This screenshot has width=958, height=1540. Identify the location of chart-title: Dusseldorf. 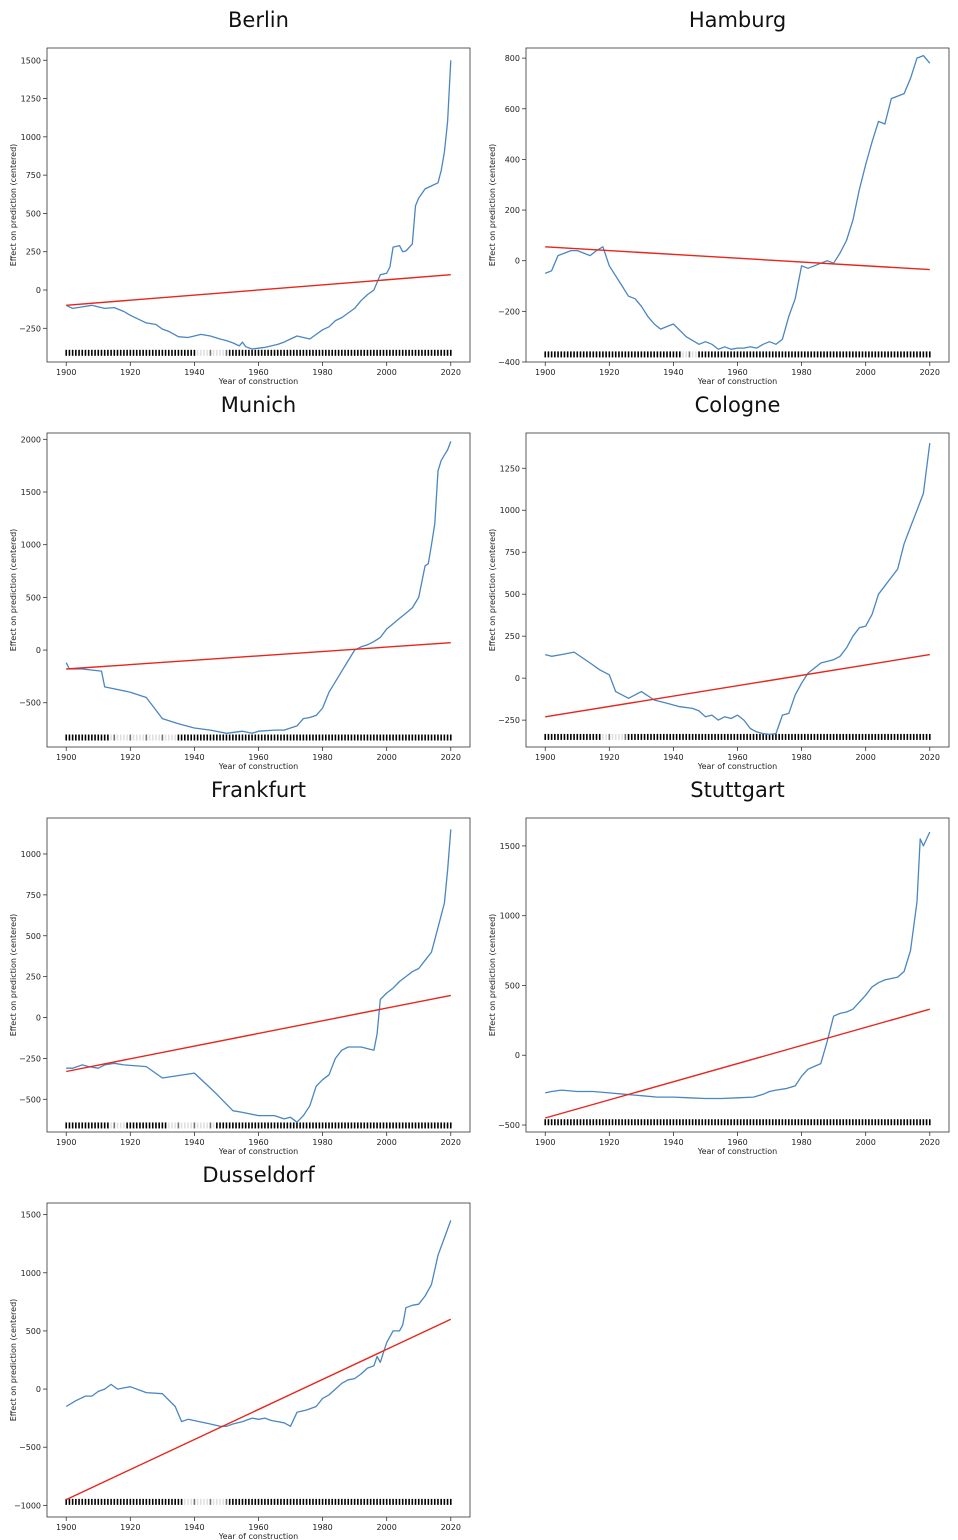
(258, 1175).